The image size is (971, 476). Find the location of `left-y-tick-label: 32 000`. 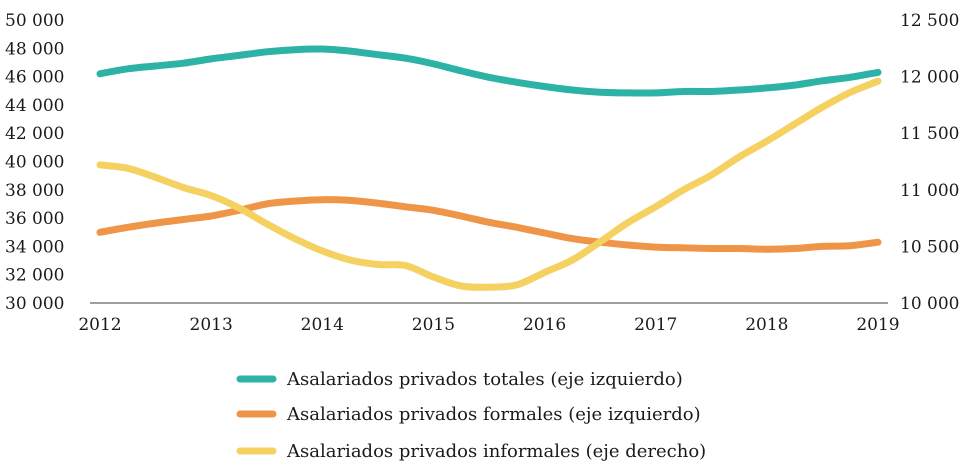

left-y-tick-label: 32 000 is located at coordinates (34, 276).